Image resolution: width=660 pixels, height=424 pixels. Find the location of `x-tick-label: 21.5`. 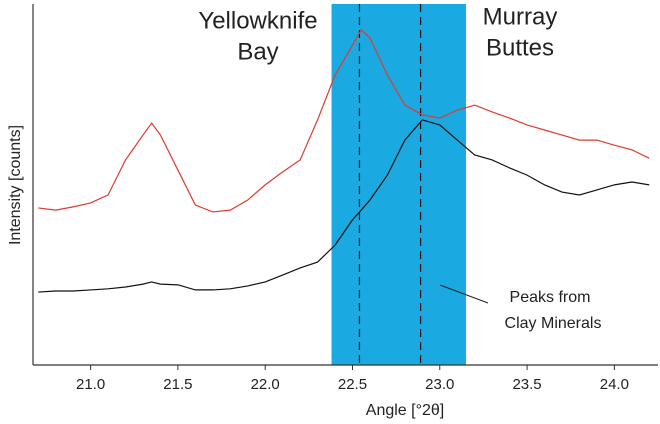

x-tick-label: 21.5 is located at coordinates (177, 384).